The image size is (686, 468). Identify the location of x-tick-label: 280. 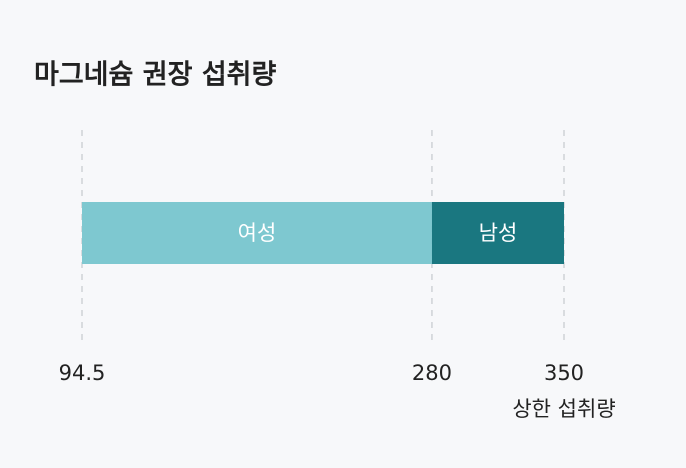
(432, 373).